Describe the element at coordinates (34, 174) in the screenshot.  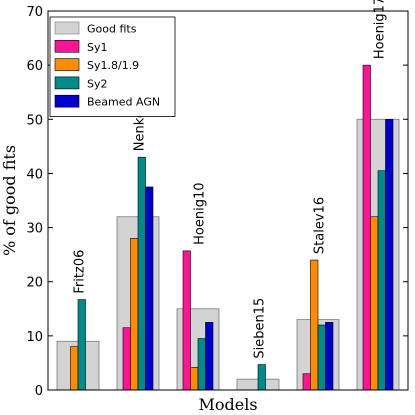
I see `y-tick-label: 40` at that location.